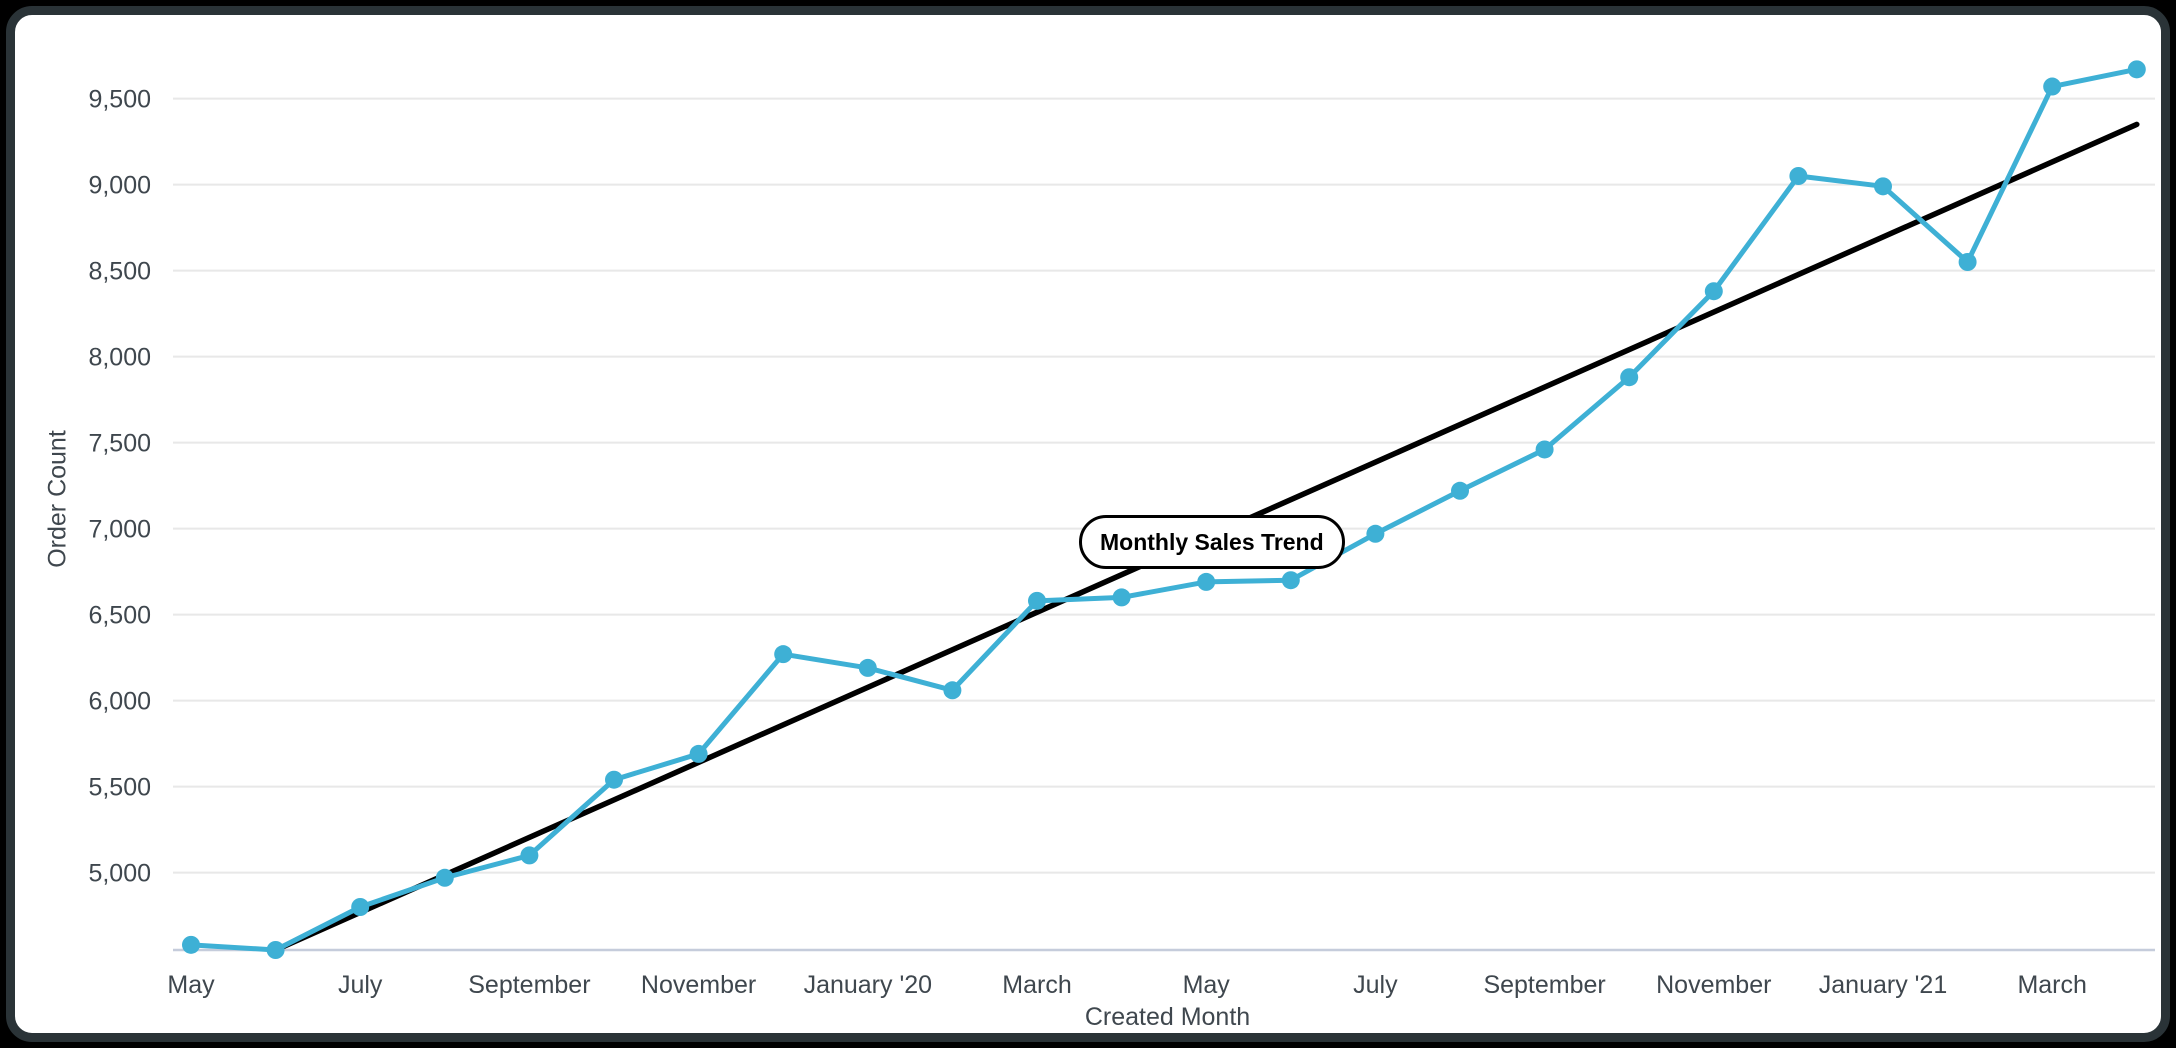  Describe the element at coordinates (119, 874) in the screenshot. I see `y-tick-label: 5,000` at that location.